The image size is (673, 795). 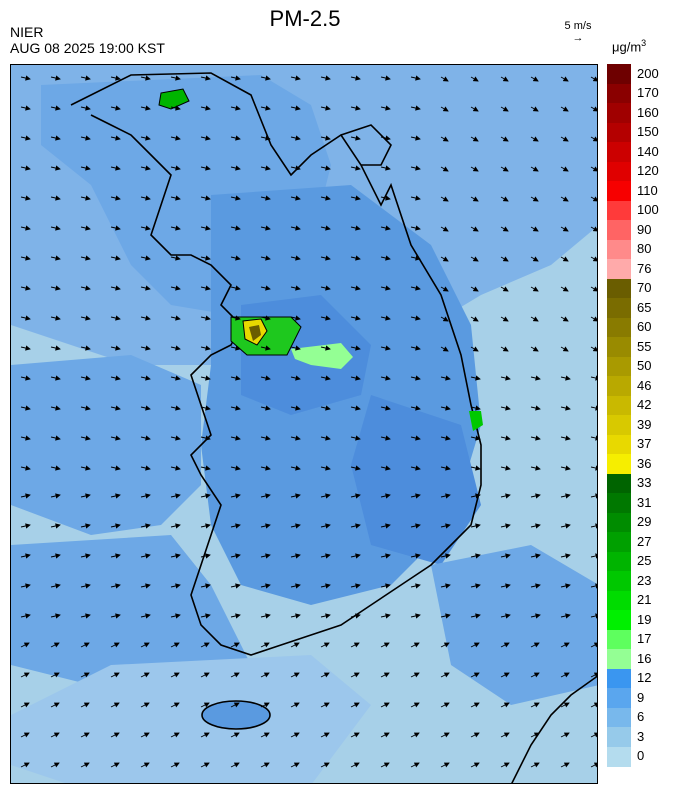 I want to click on colorbar, so click(x=619, y=415).